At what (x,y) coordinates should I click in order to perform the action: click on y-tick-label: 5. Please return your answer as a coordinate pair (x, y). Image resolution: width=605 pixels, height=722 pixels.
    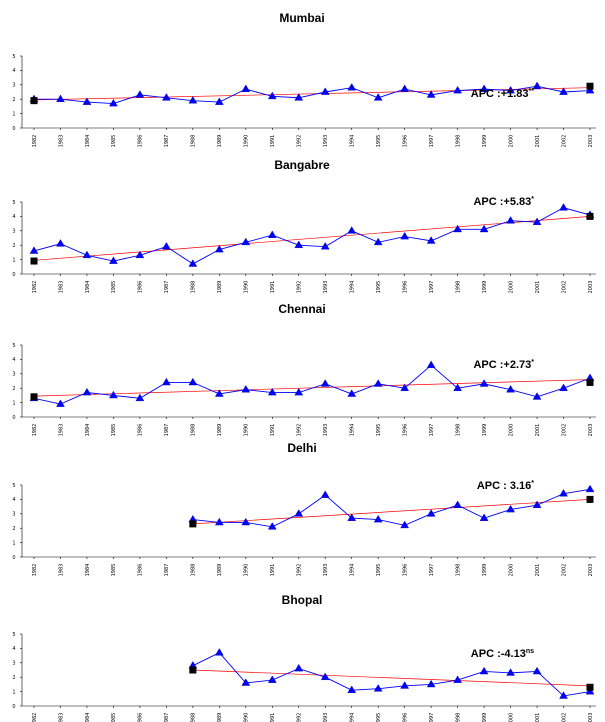
    Looking at the image, I should click on (13, 57).